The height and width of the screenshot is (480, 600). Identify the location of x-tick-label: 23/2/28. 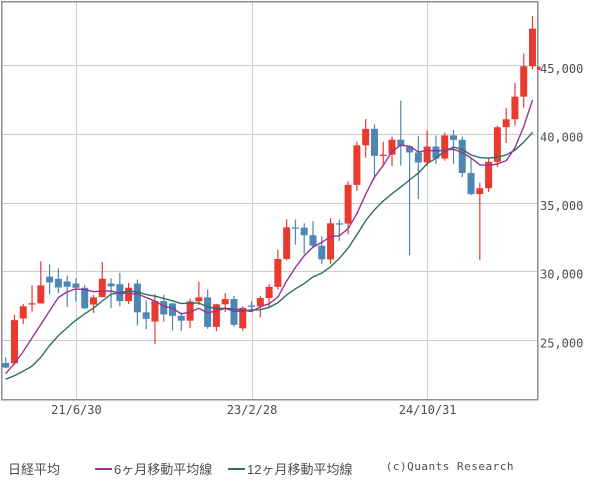
(252, 410).